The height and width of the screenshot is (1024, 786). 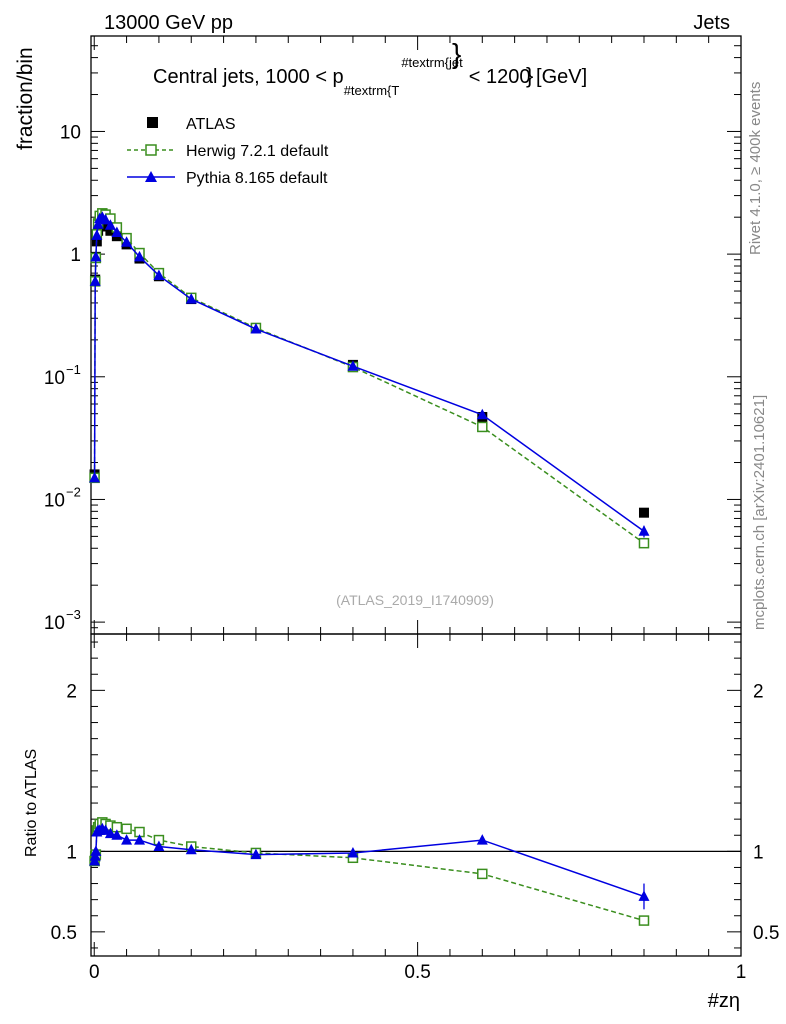 I want to click on xaxis-label: #zη, so click(x=724, y=1001).